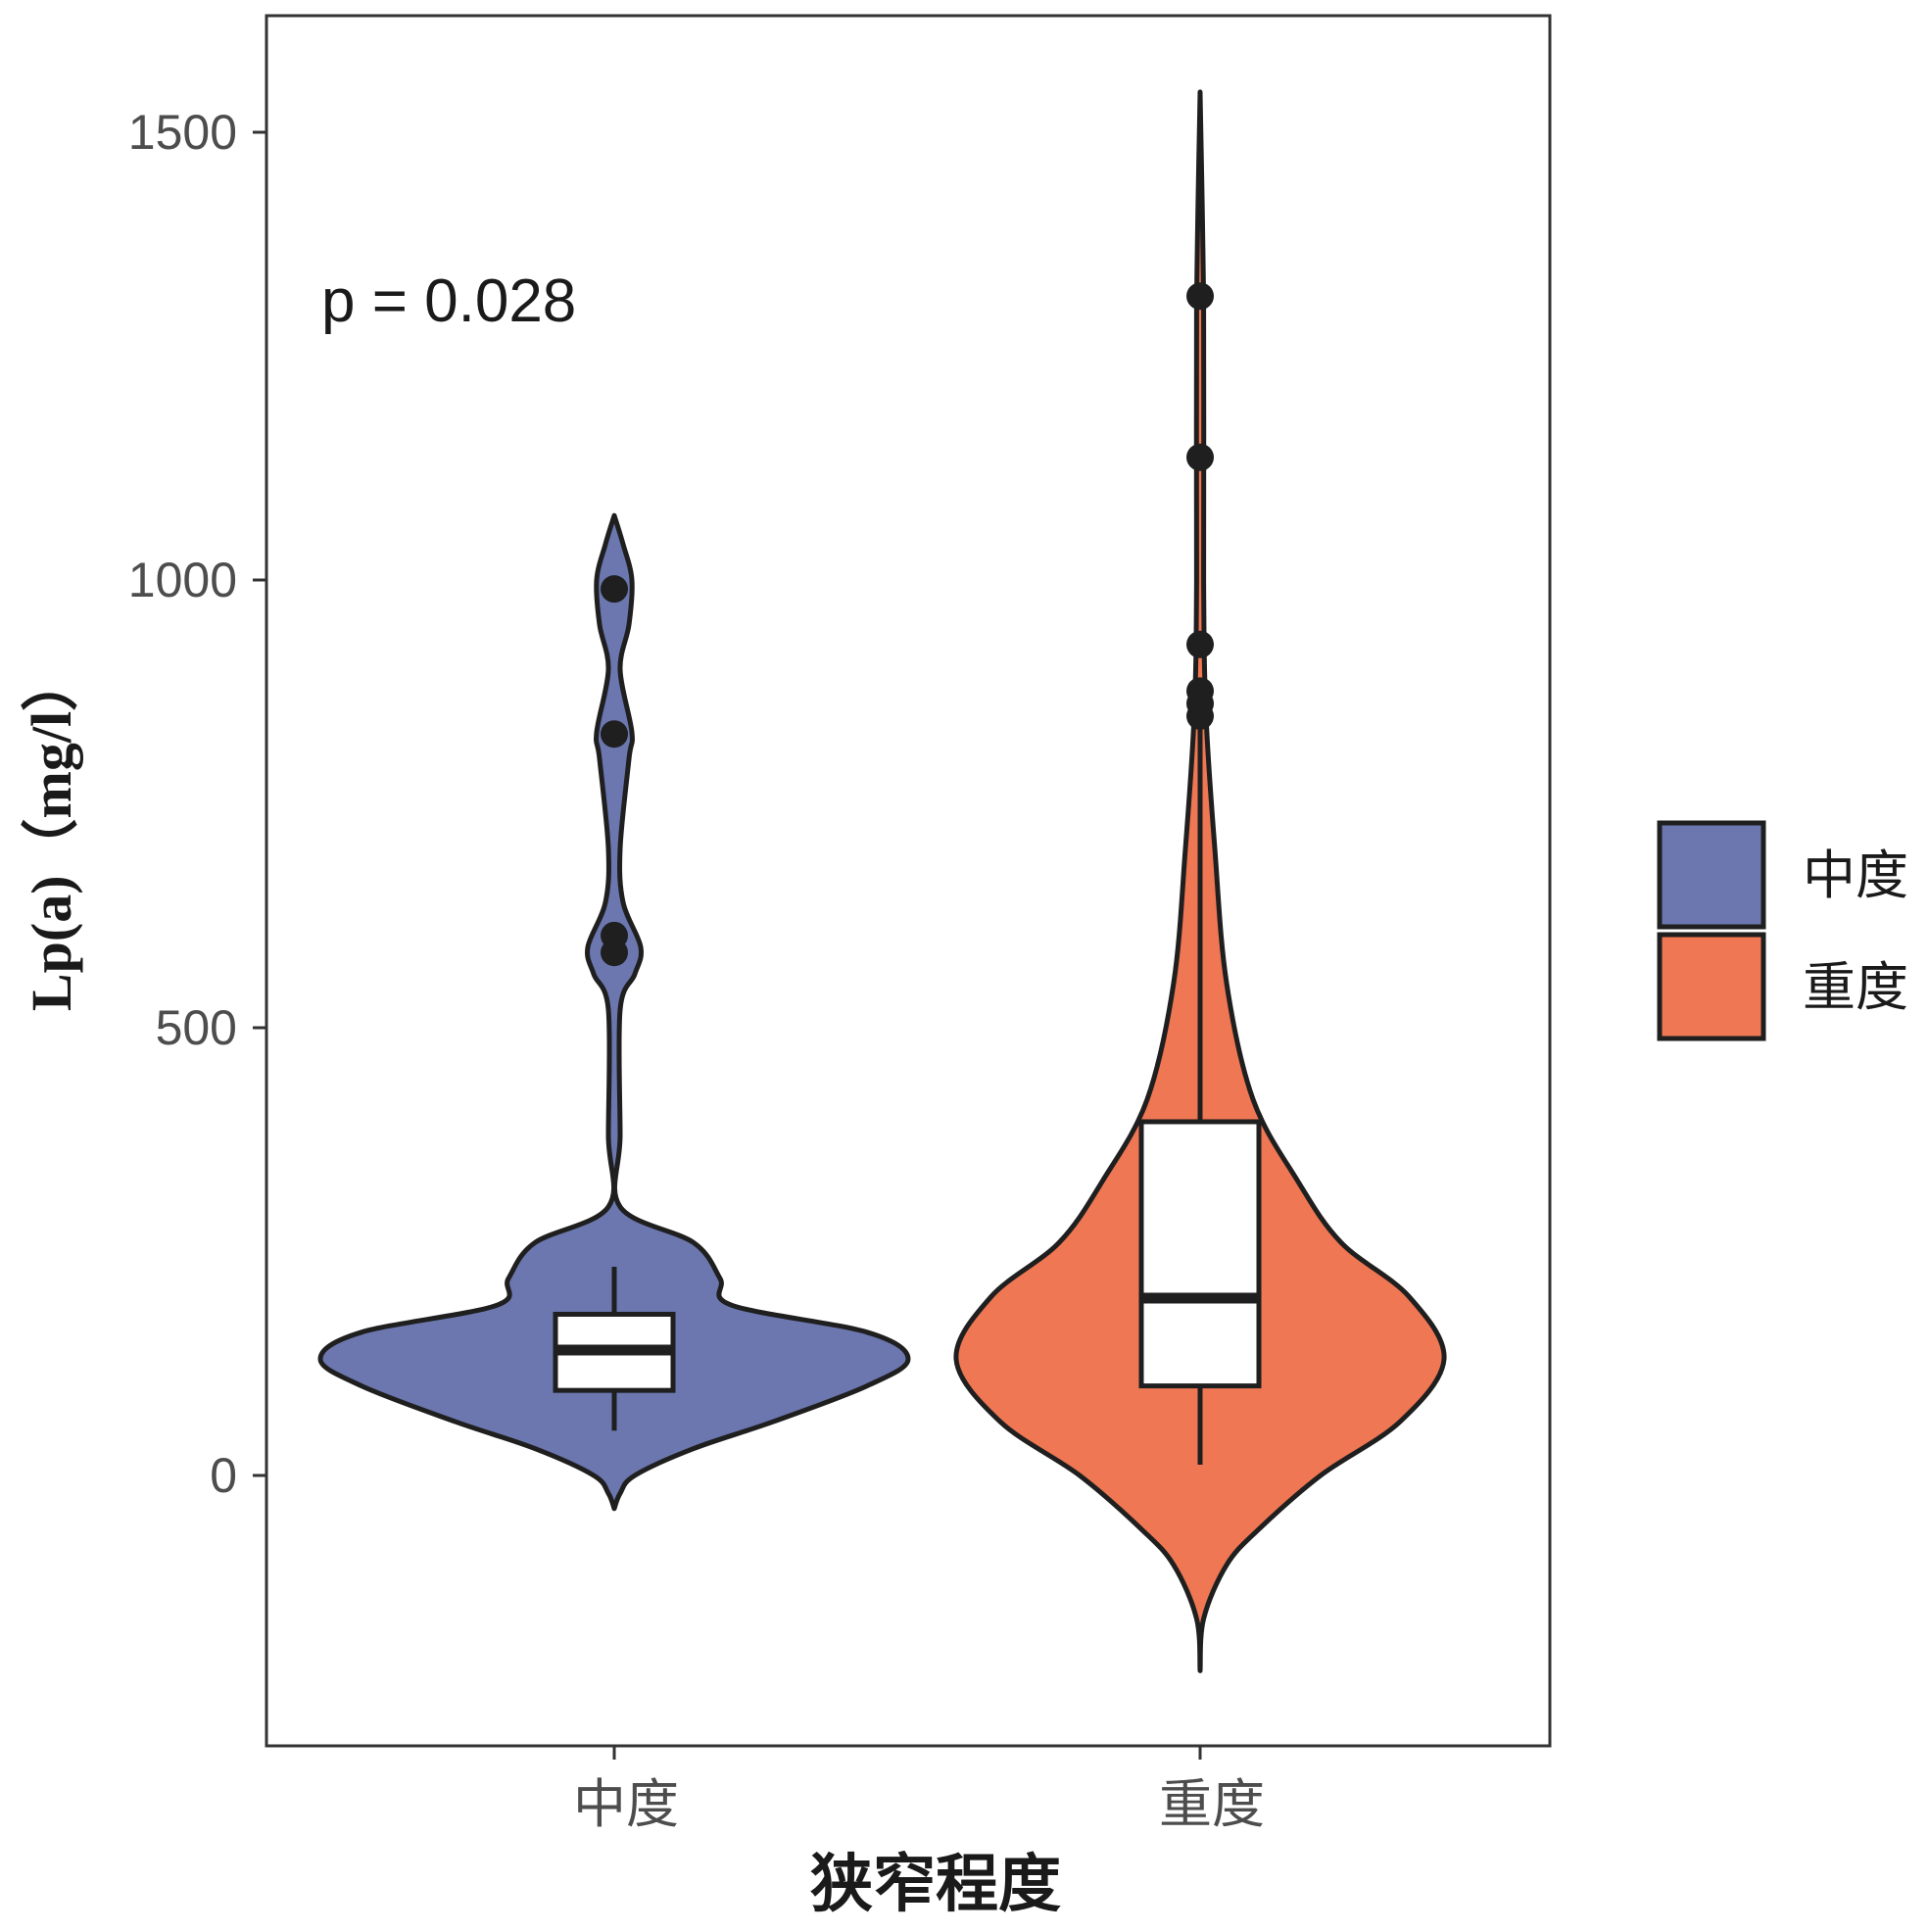 The height and width of the screenshot is (1932, 1929). What do you see at coordinates (449, 301) in the screenshot?
I see `p-value-annotation: p = 0.028` at bounding box center [449, 301].